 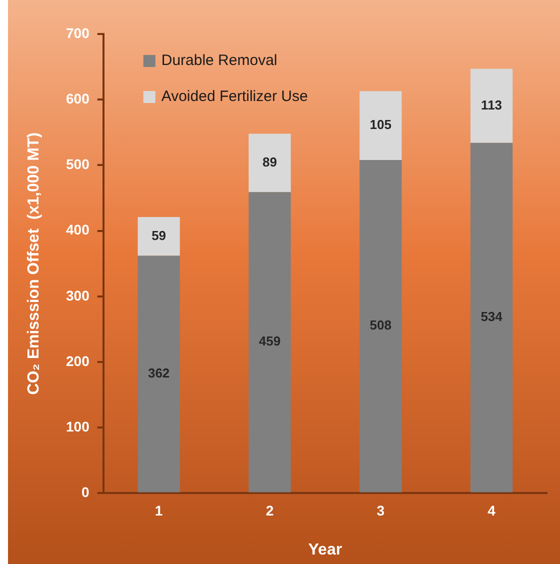 I want to click on y-tick-label: 500, so click(x=78, y=164).